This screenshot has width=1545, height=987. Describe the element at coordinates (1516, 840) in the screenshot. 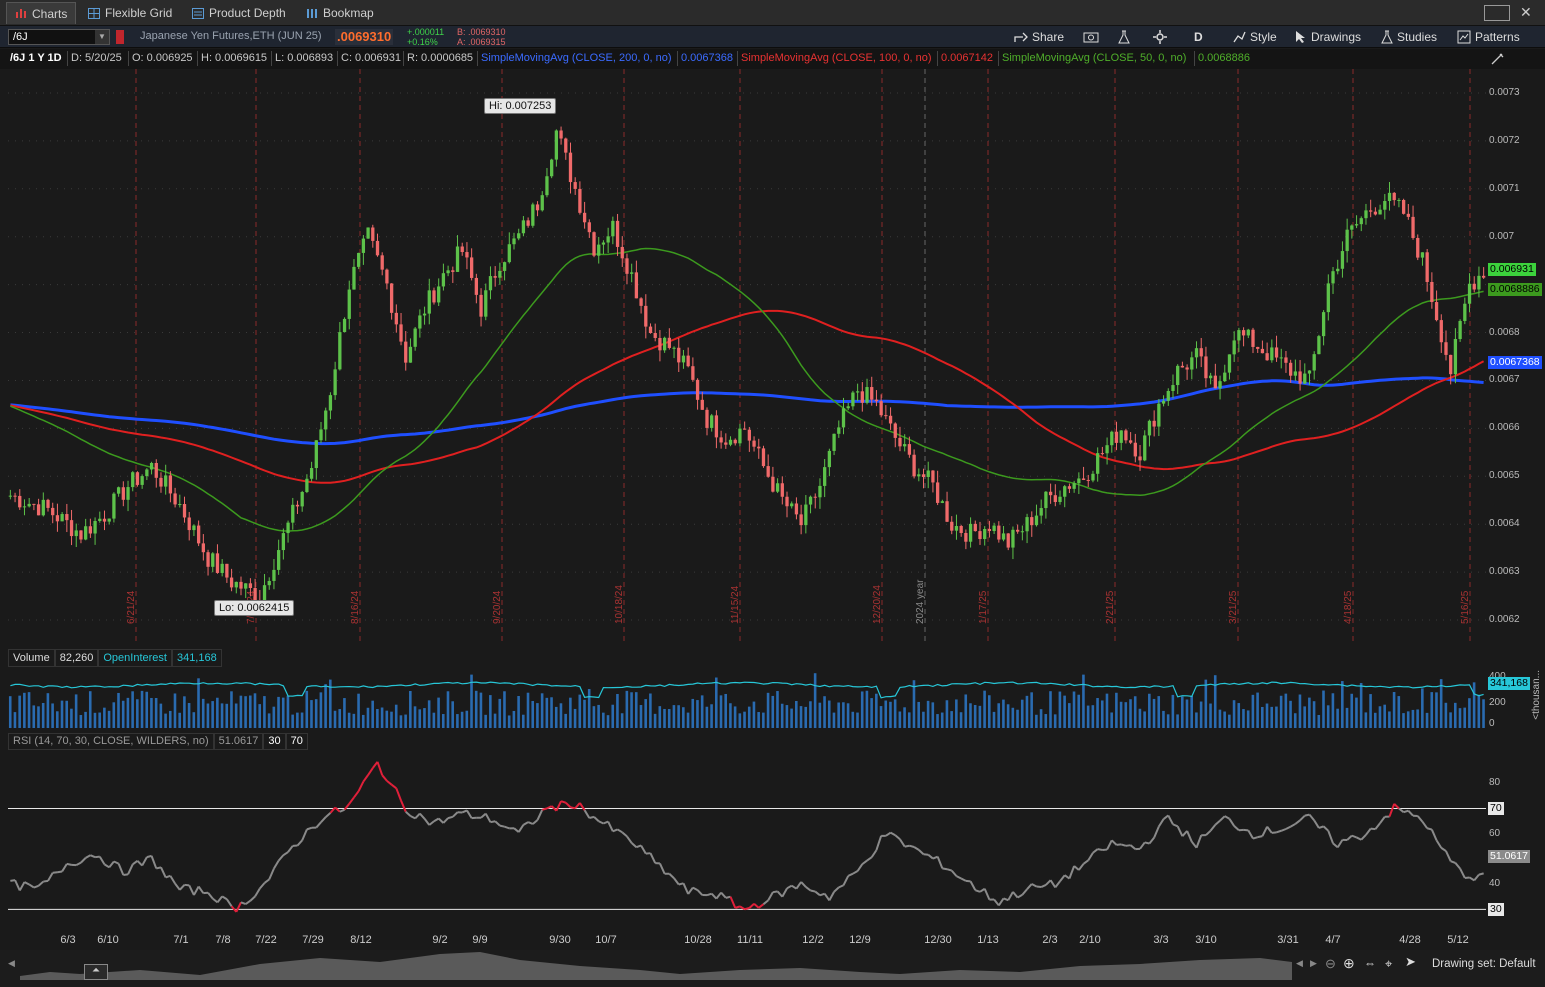

I see `rsi-axis: 80 70 60 51.0617 40 30` at that location.